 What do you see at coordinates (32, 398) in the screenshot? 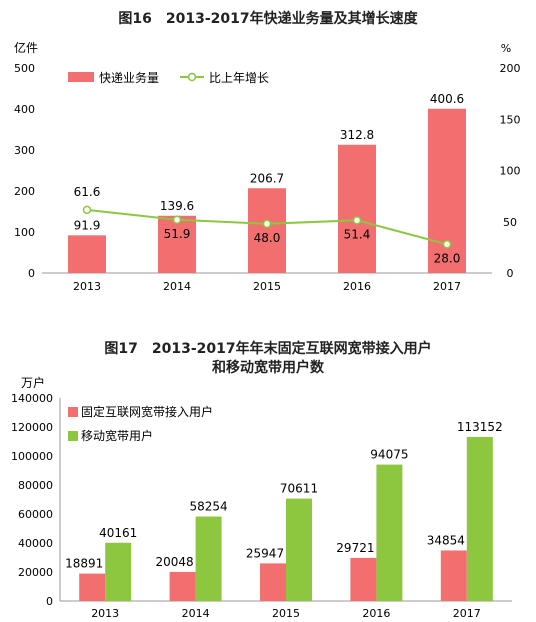
I see `y-tick-label: 140000` at bounding box center [32, 398].